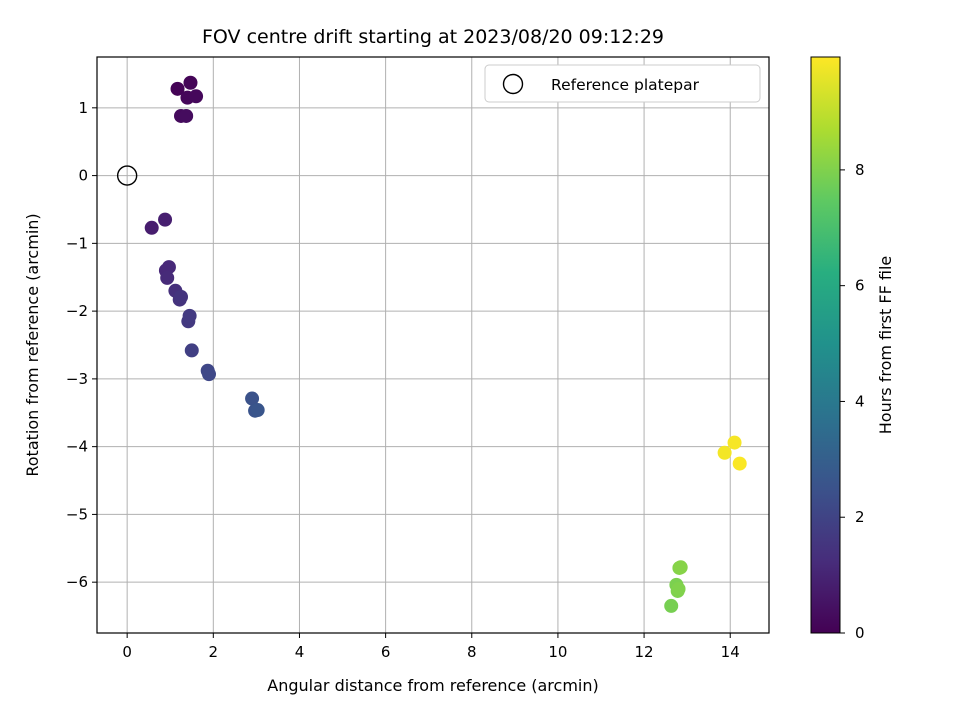  I want to click on colorbar-tick-label: 6, so click(860, 286).